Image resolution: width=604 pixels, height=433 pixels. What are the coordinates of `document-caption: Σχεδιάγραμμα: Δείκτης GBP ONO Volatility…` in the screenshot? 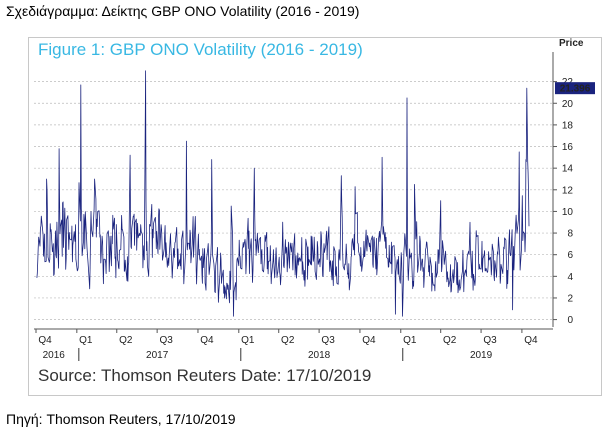 It's located at (183, 11).